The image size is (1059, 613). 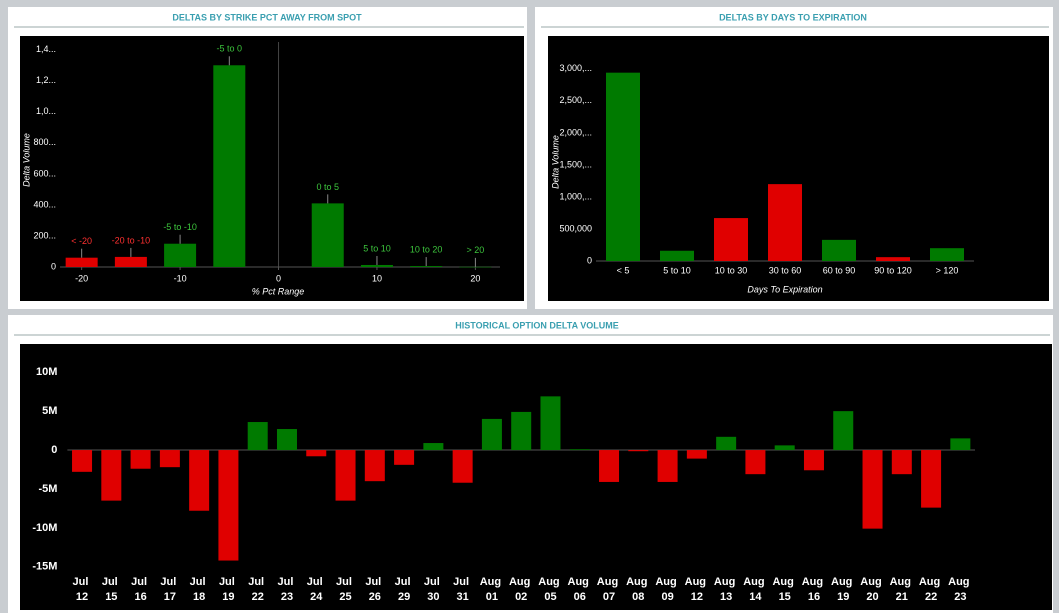 What do you see at coordinates (609, 589) in the screenshot?
I see `x-tick-label: Aug 07` at bounding box center [609, 589].